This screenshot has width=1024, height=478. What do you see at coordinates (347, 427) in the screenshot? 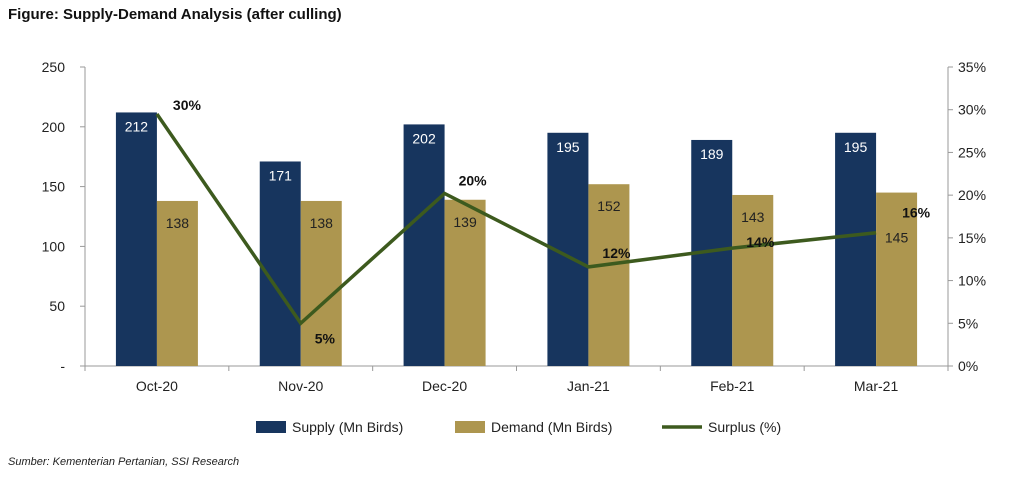
I see `legend-label: Supply (Mn Birds)` at bounding box center [347, 427].